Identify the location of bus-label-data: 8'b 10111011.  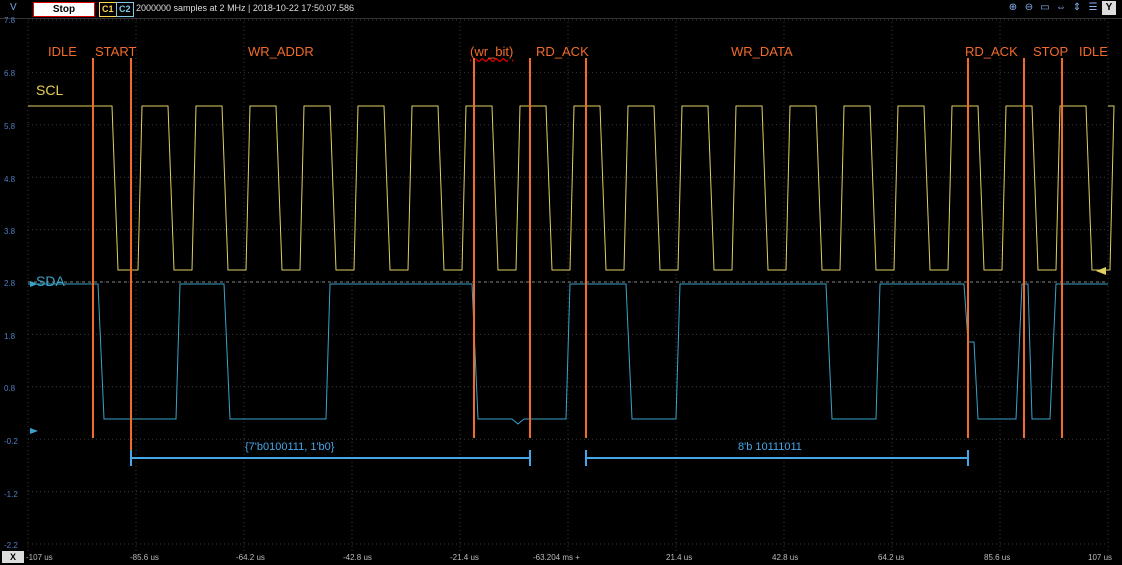
(770, 447).